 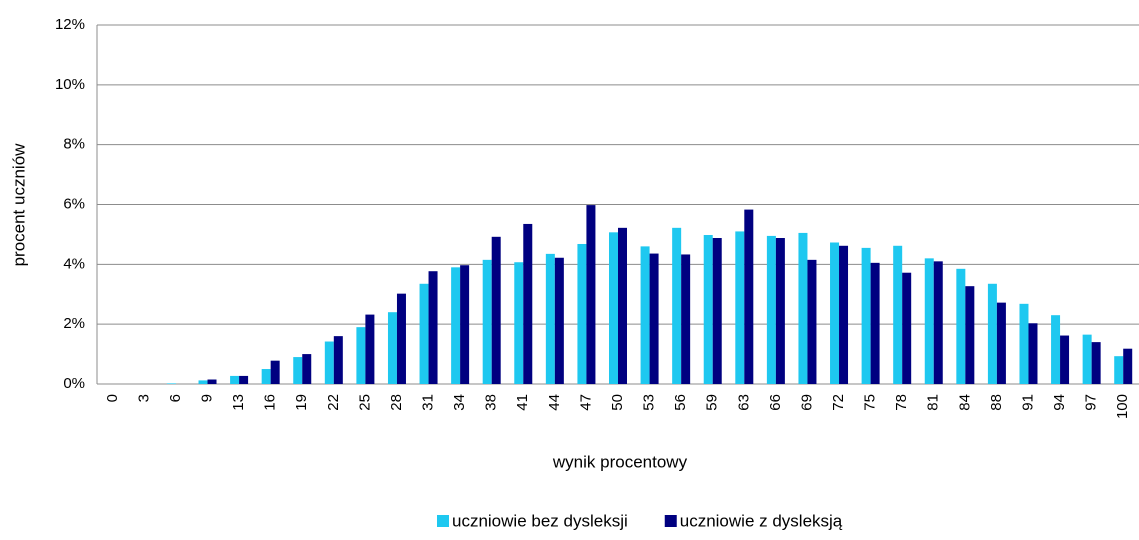 What do you see at coordinates (996, 402) in the screenshot?
I see `x-tick-label: 88` at bounding box center [996, 402].